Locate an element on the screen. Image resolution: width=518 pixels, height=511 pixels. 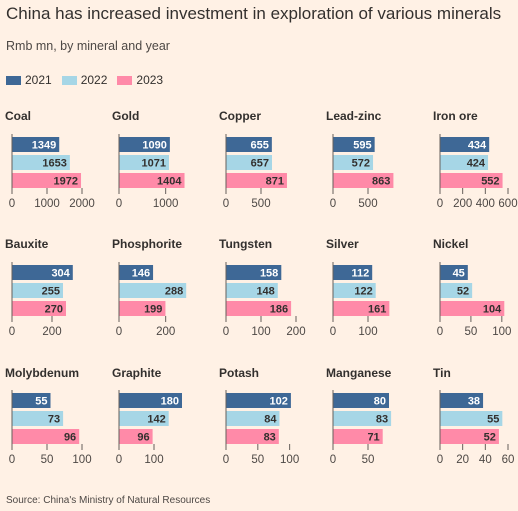
tick-label-gold-0: 0 is located at coordinates (119, 204).